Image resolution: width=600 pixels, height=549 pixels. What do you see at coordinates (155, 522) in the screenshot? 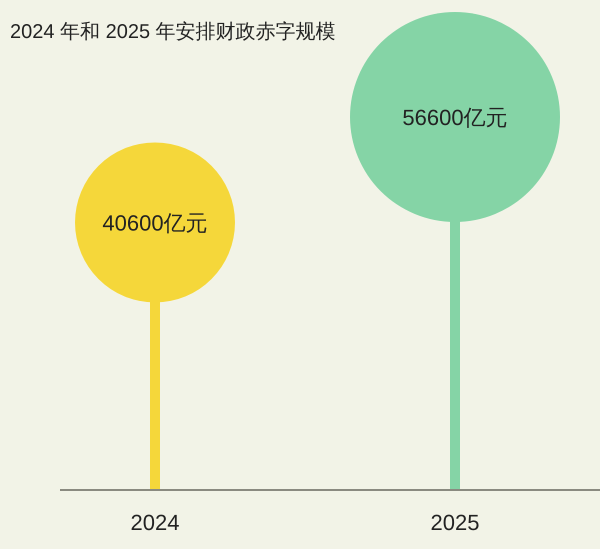
I see `x-tick: 2024` at bounding box center [155, 522].